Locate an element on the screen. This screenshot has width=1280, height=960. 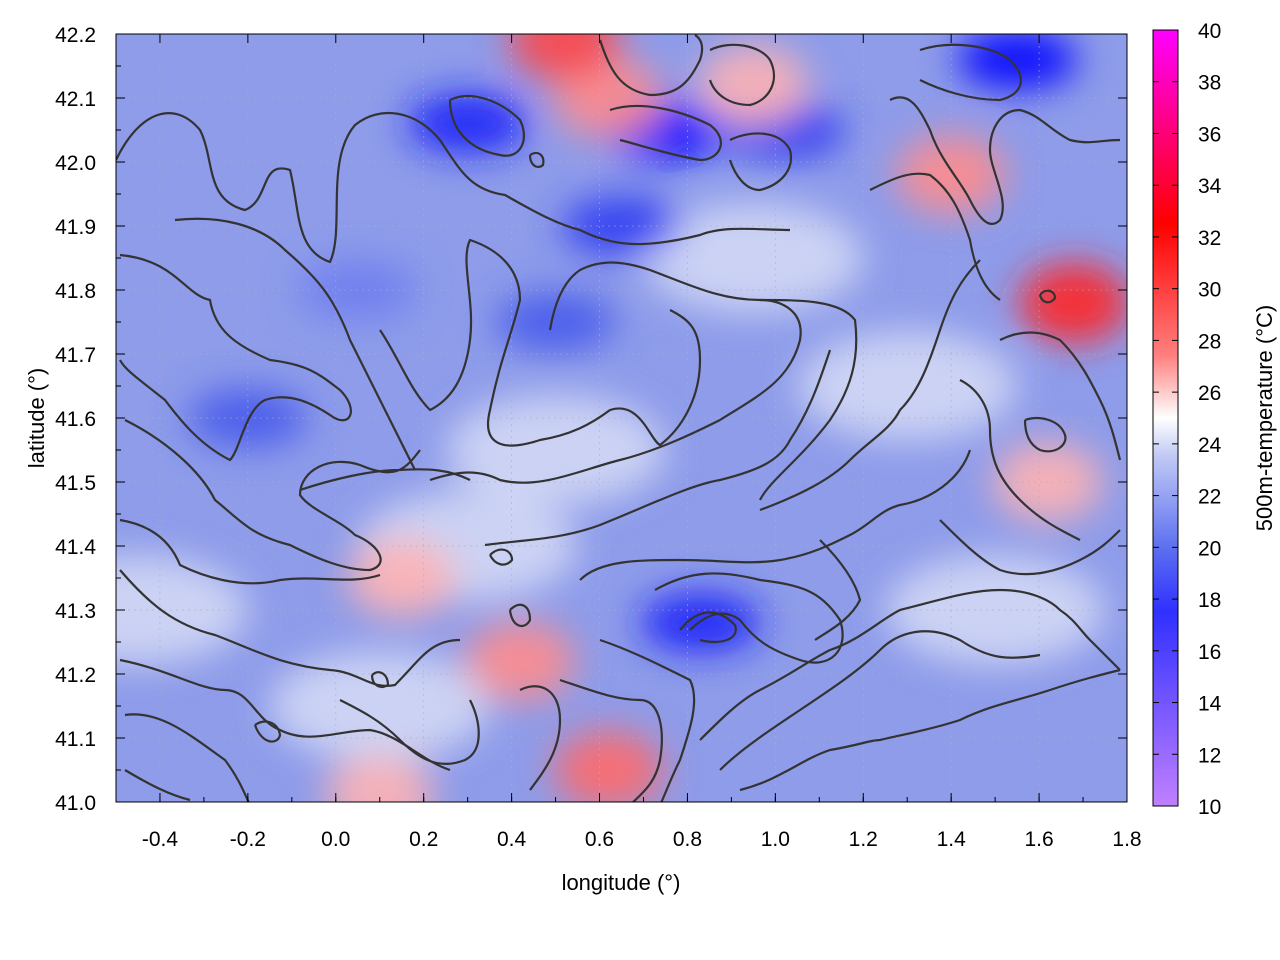
colorbar-tick-label: 22 is located at coordinates (1209, 497).